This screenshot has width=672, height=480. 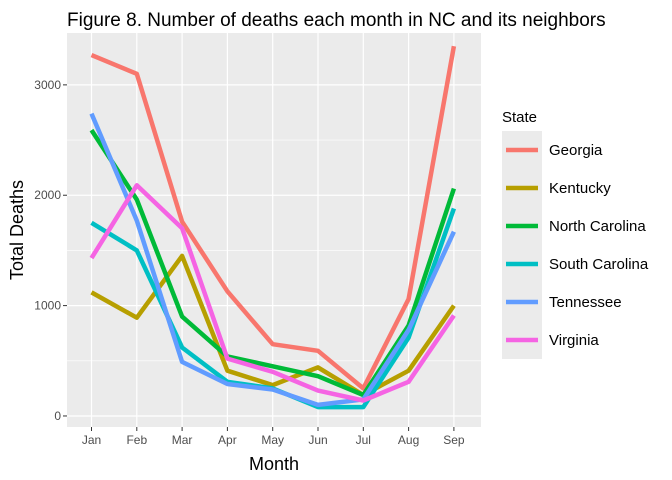 I want to click on x-axis: Jan Feb Mar Apr May Jun Jul Aug Sep, so click(x=273, y=437).